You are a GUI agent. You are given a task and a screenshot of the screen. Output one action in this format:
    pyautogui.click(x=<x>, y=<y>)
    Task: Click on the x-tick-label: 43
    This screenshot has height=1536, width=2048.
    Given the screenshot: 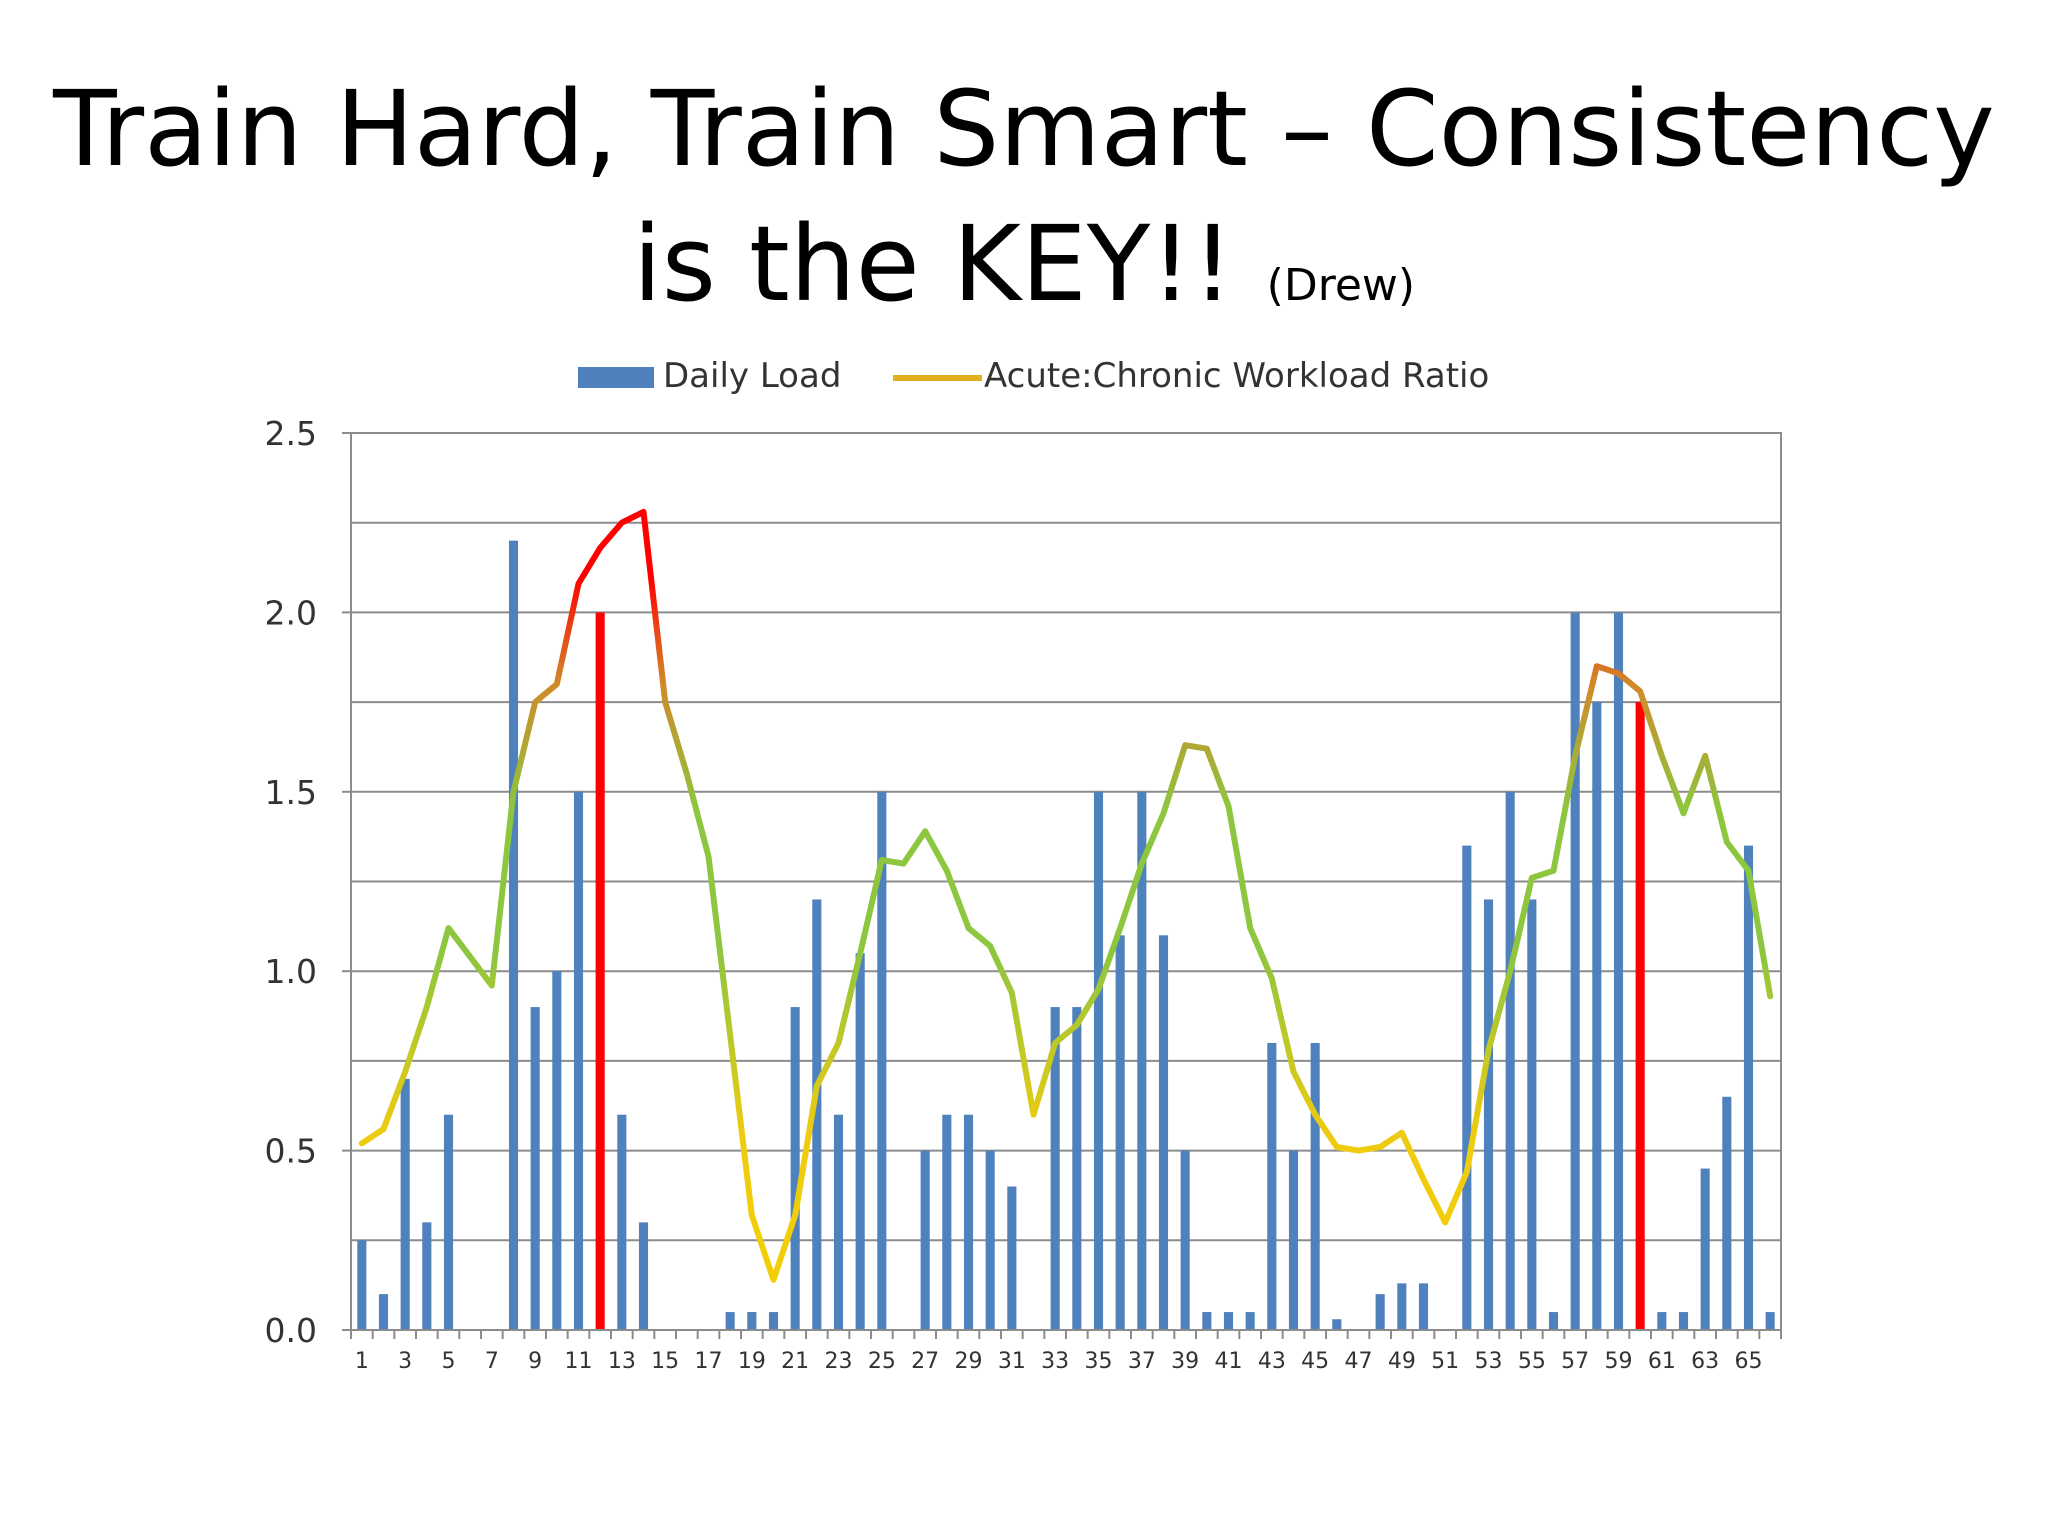 What is the action you would take?
    pyautogui.click(x=1272, y=1361)
    